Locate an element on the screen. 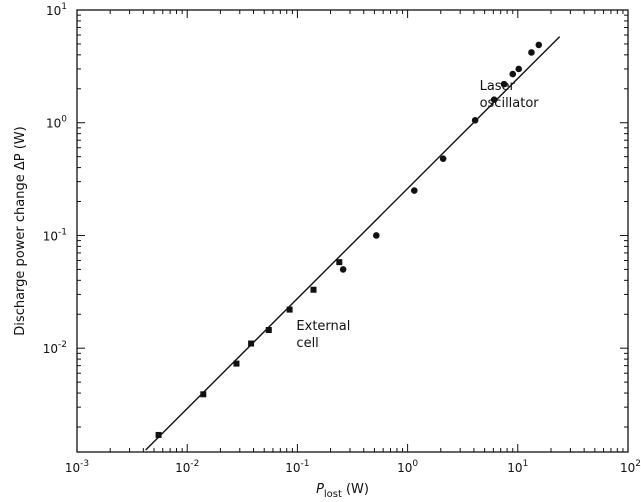 This screenshot has height=502, width=641. y-tick-label: 10⁰ is located at coordinates (56, 123).